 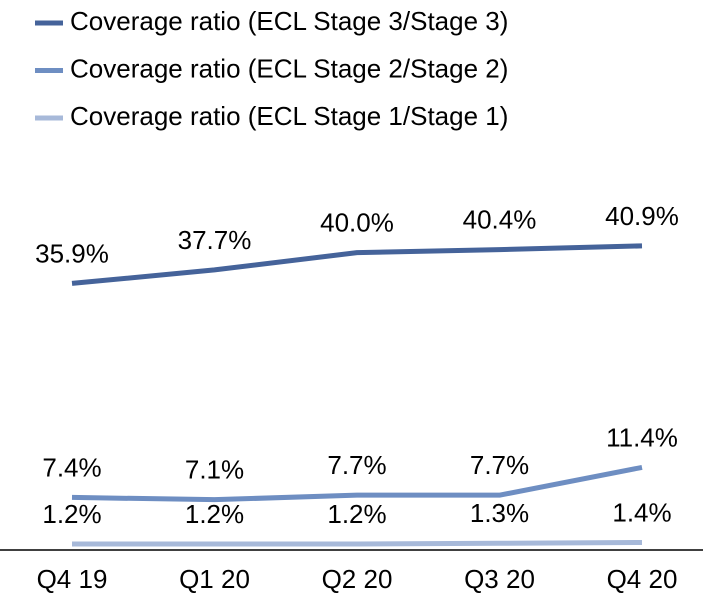 What do you see at coordinates (499, 579) in the screenshot?
I see `x-tick-label: Q3 20` at bounding box center [499, 579].